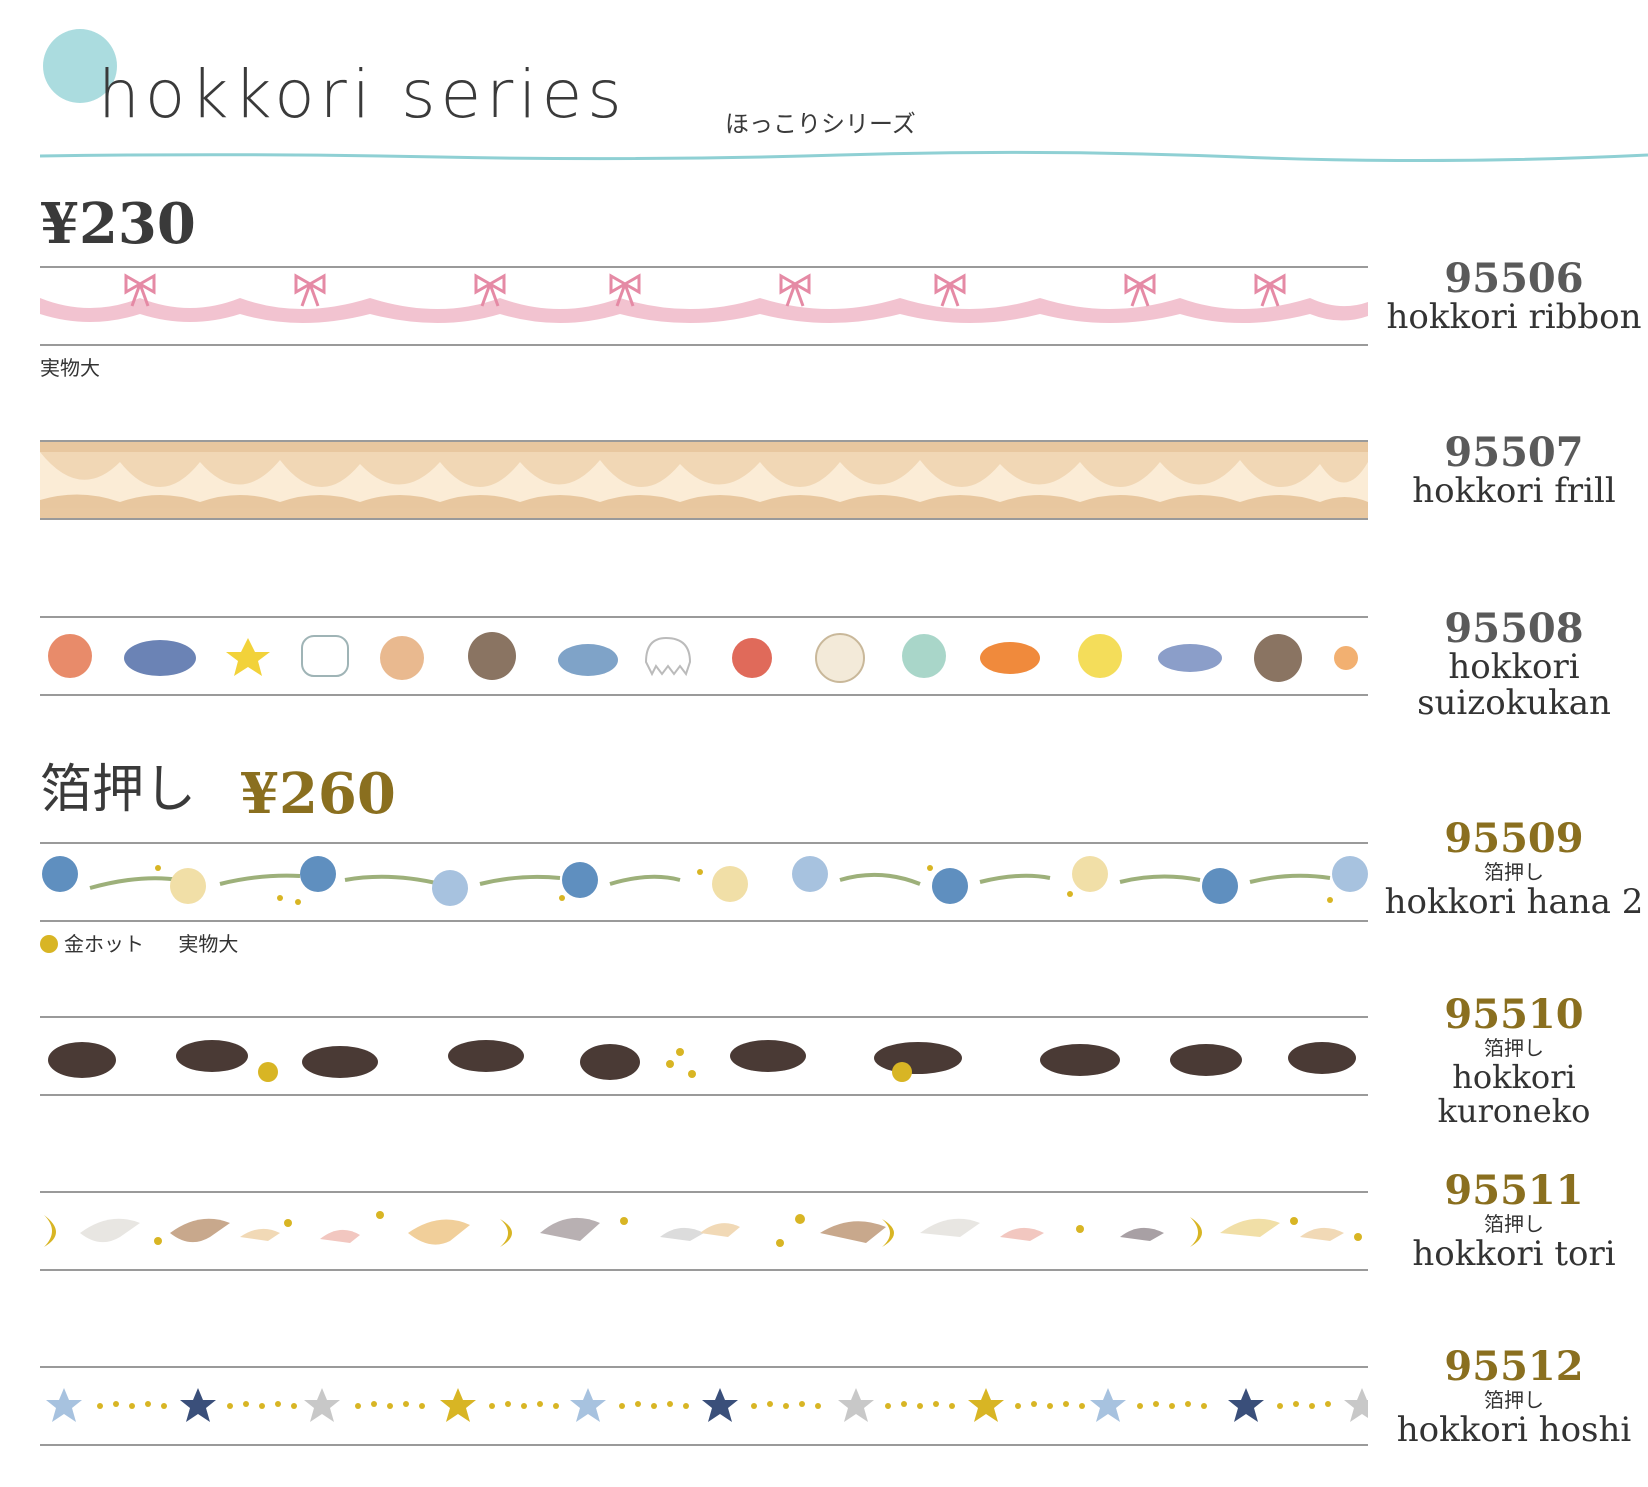 Image resolution: width=1648 pixels, height=1487 pixels. Describe the element at coordinates (820, 124) in the screenshot. I see `series-subtitle: ほっこりシリーズ` at that location.